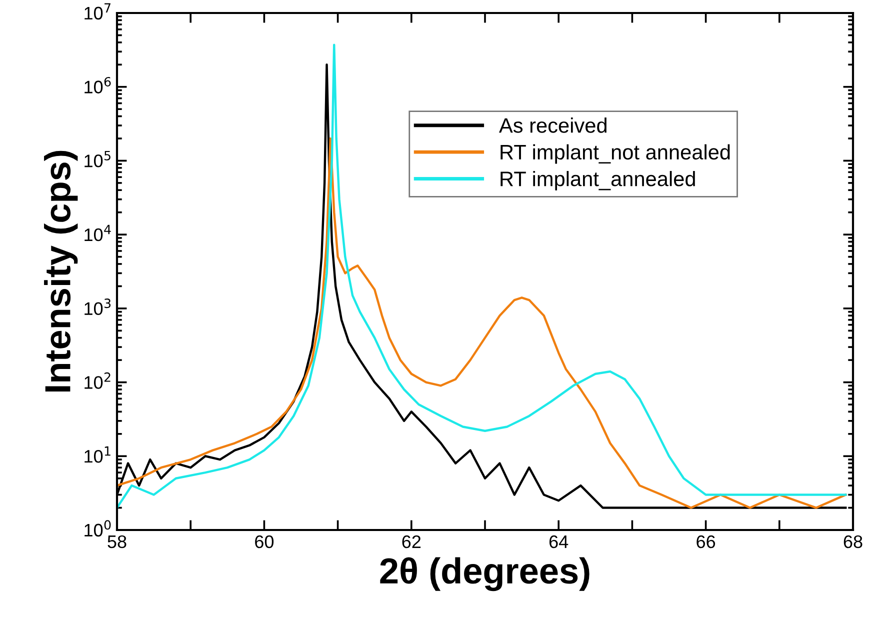 Image resolution: width=870 pixels, height=630 pixels. What do you see at coordinates (485, 574) in the screenshot?
I see `x-axis-title: 2θ (degrees)` at bounding box center [485, 574].